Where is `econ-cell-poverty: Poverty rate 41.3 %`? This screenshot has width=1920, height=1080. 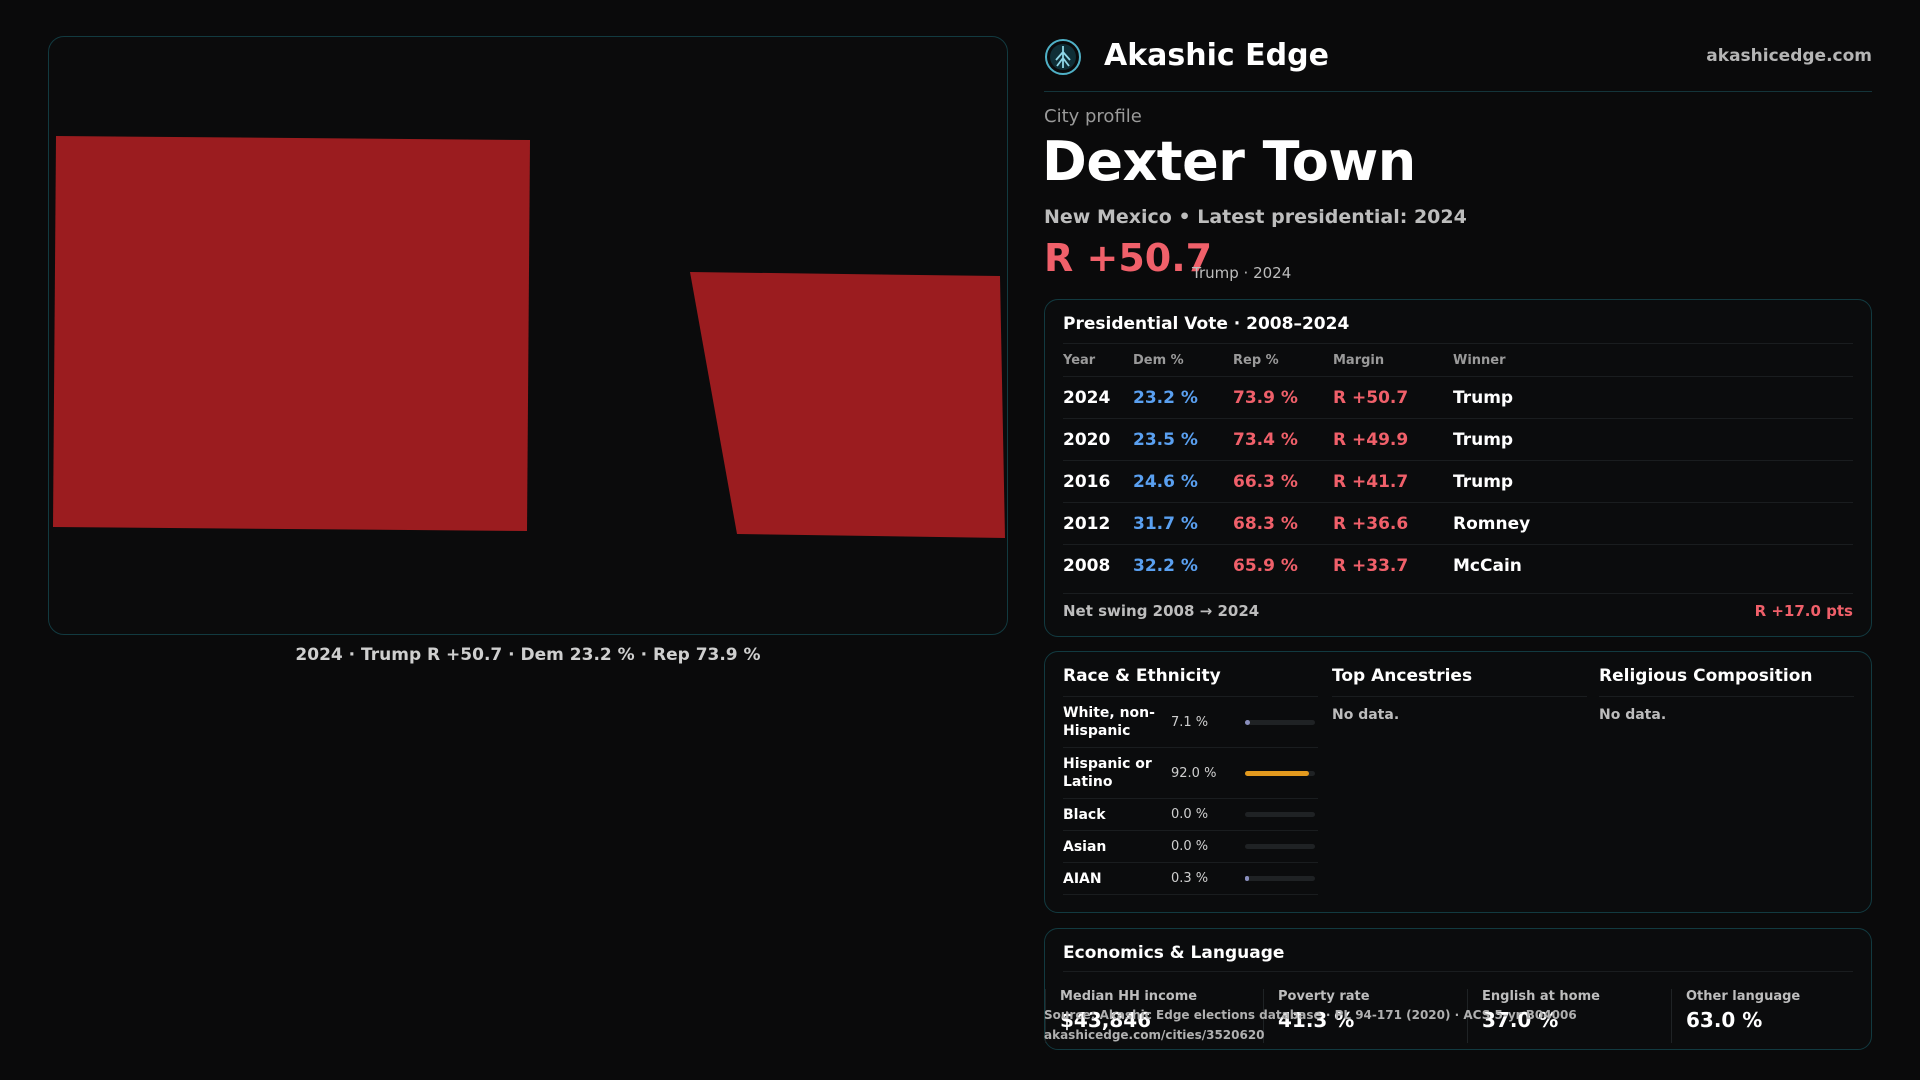 econ-cell-poverty: Poverty rate 41.3 % is located at coordinates (1365, 1016).